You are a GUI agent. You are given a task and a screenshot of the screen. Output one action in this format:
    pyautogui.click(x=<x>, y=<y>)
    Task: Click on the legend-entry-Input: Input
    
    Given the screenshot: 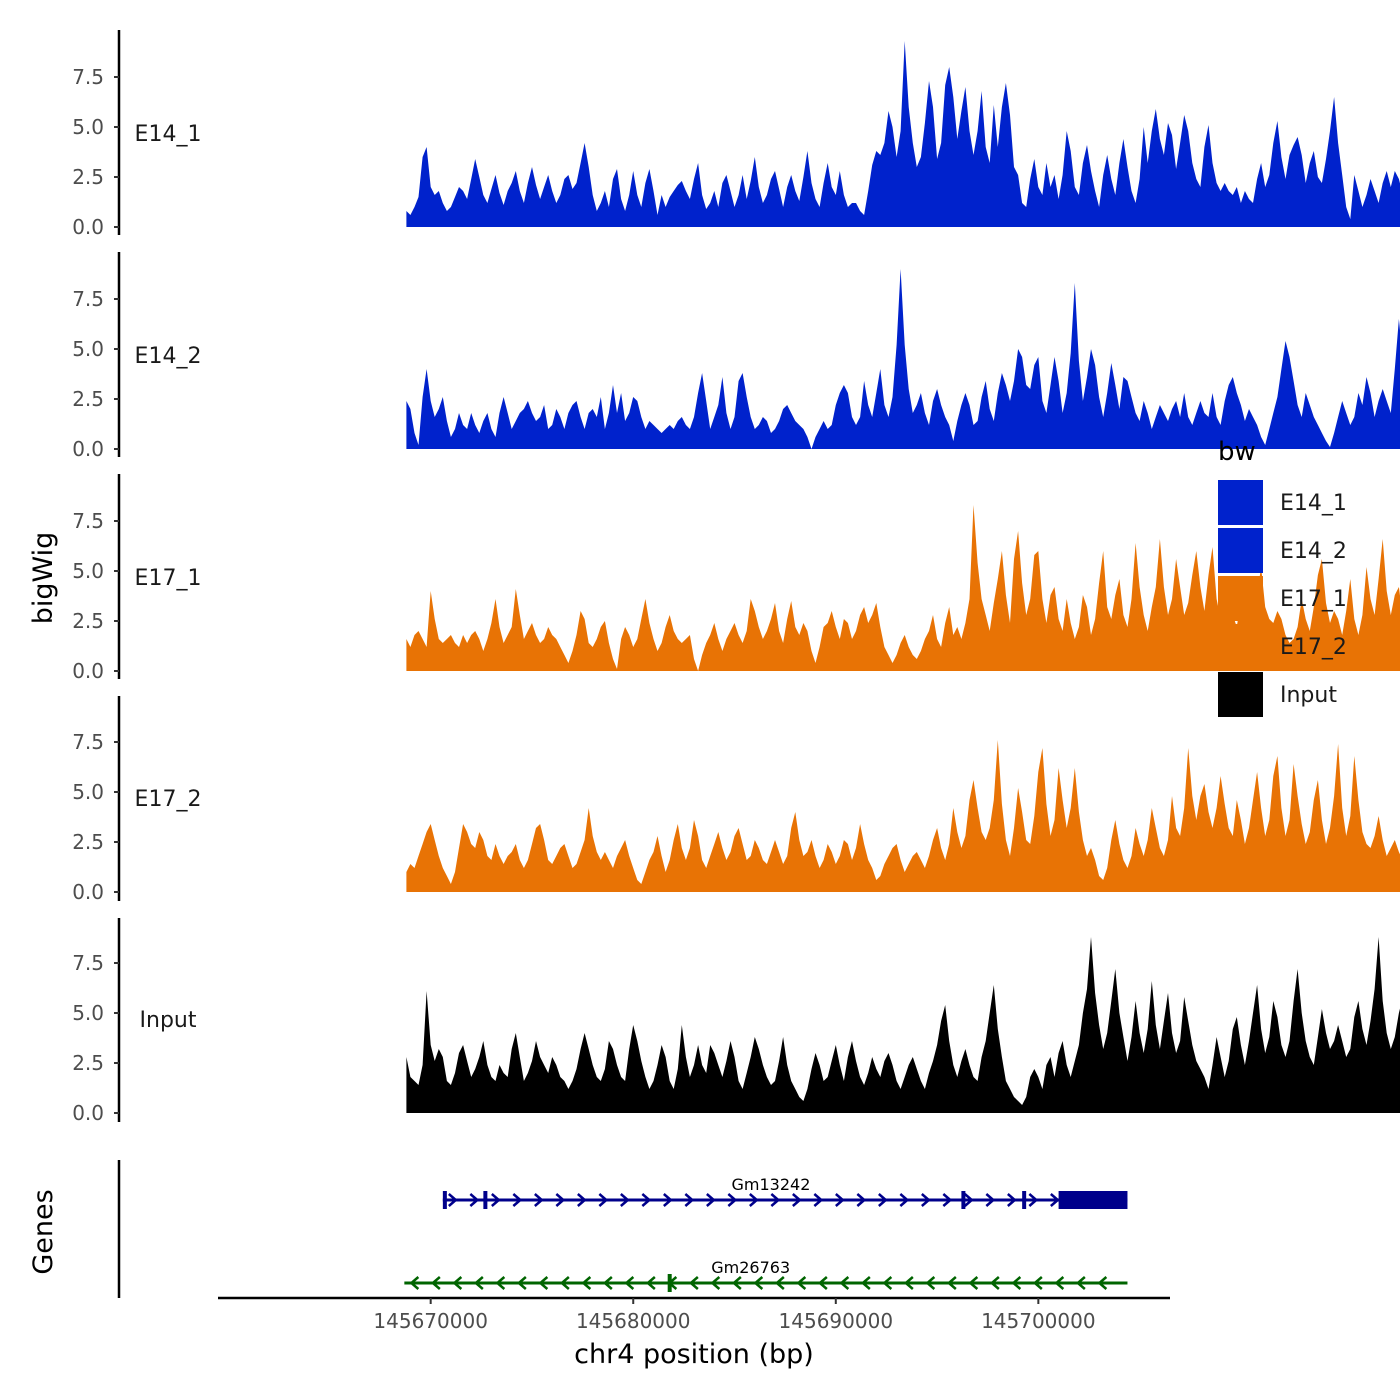 What is the action you would take?
    pyautogui.click(x=1277, y=694)
    